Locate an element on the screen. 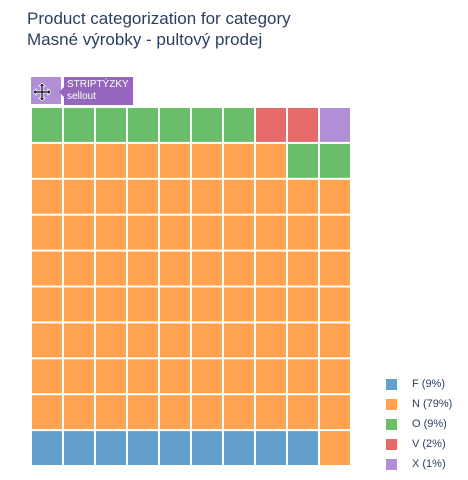 This screenshot has height=480, width=468. waffle-cell-x is located at coordinates (335, 125).